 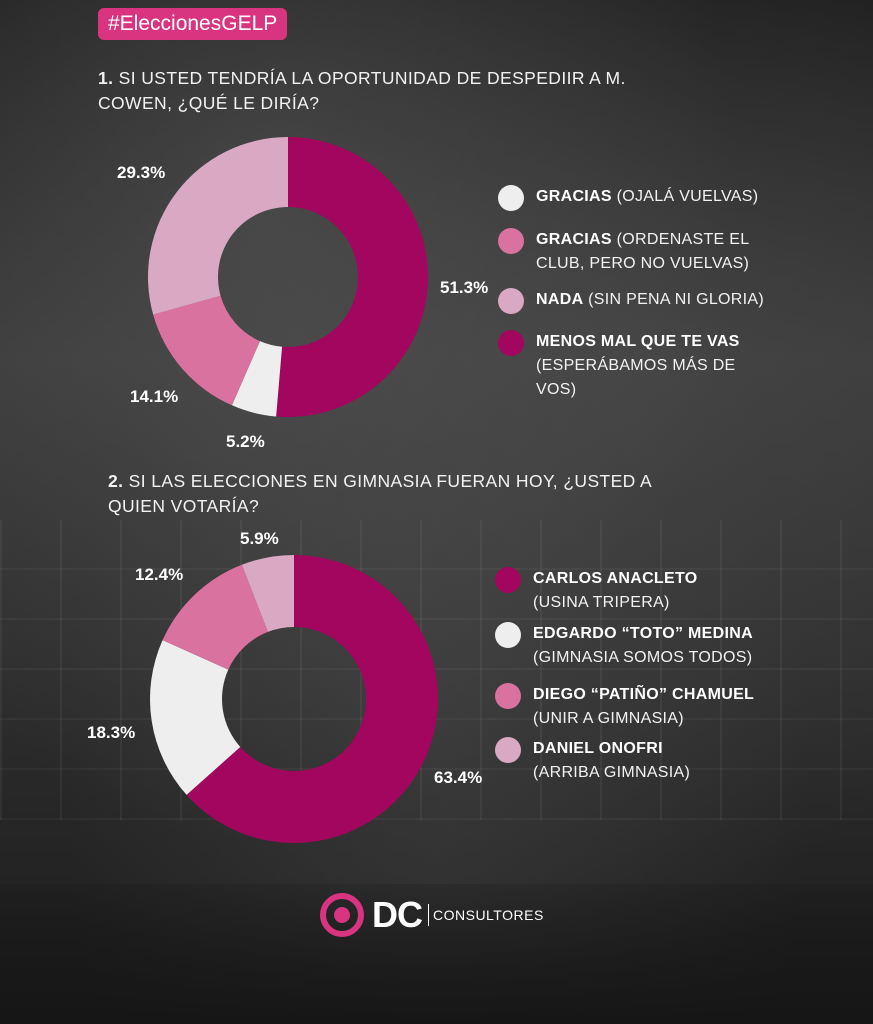 What do you see at coordinates (598, 748) in the screenshot?
I see `legend-2-label-4: DANIEL ONOFRI` at bounding box center [598, 748].